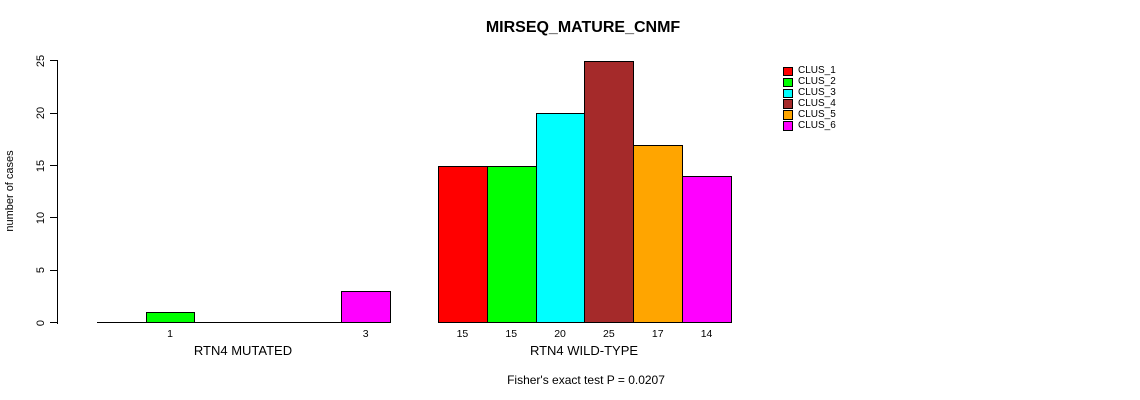 This screenshot has width=1140, height=400. What do you see at coordinates (40, 218) in the screenshot?
I see `y-tick-label: 10` at bounding box center [40, 218].